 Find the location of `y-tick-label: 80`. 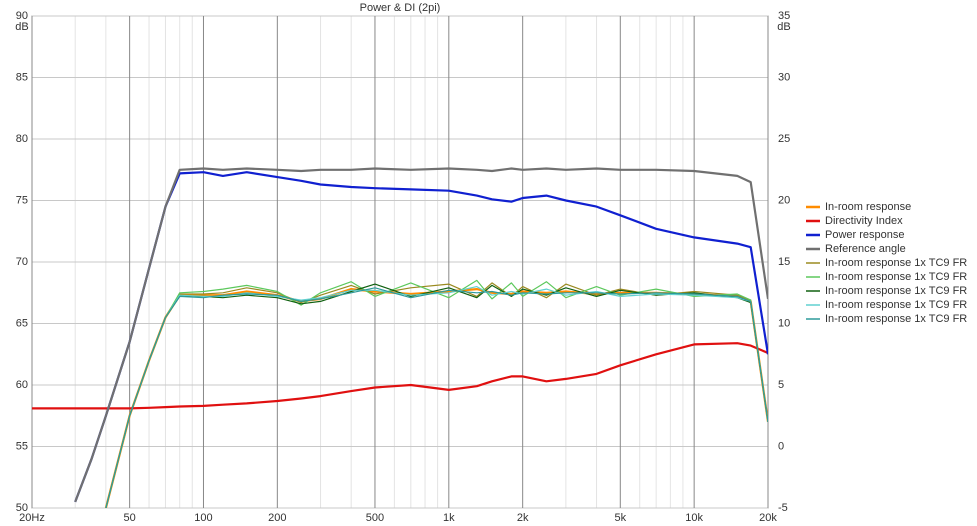

y-tick-label: 80 is located at coordinates (22, 139).